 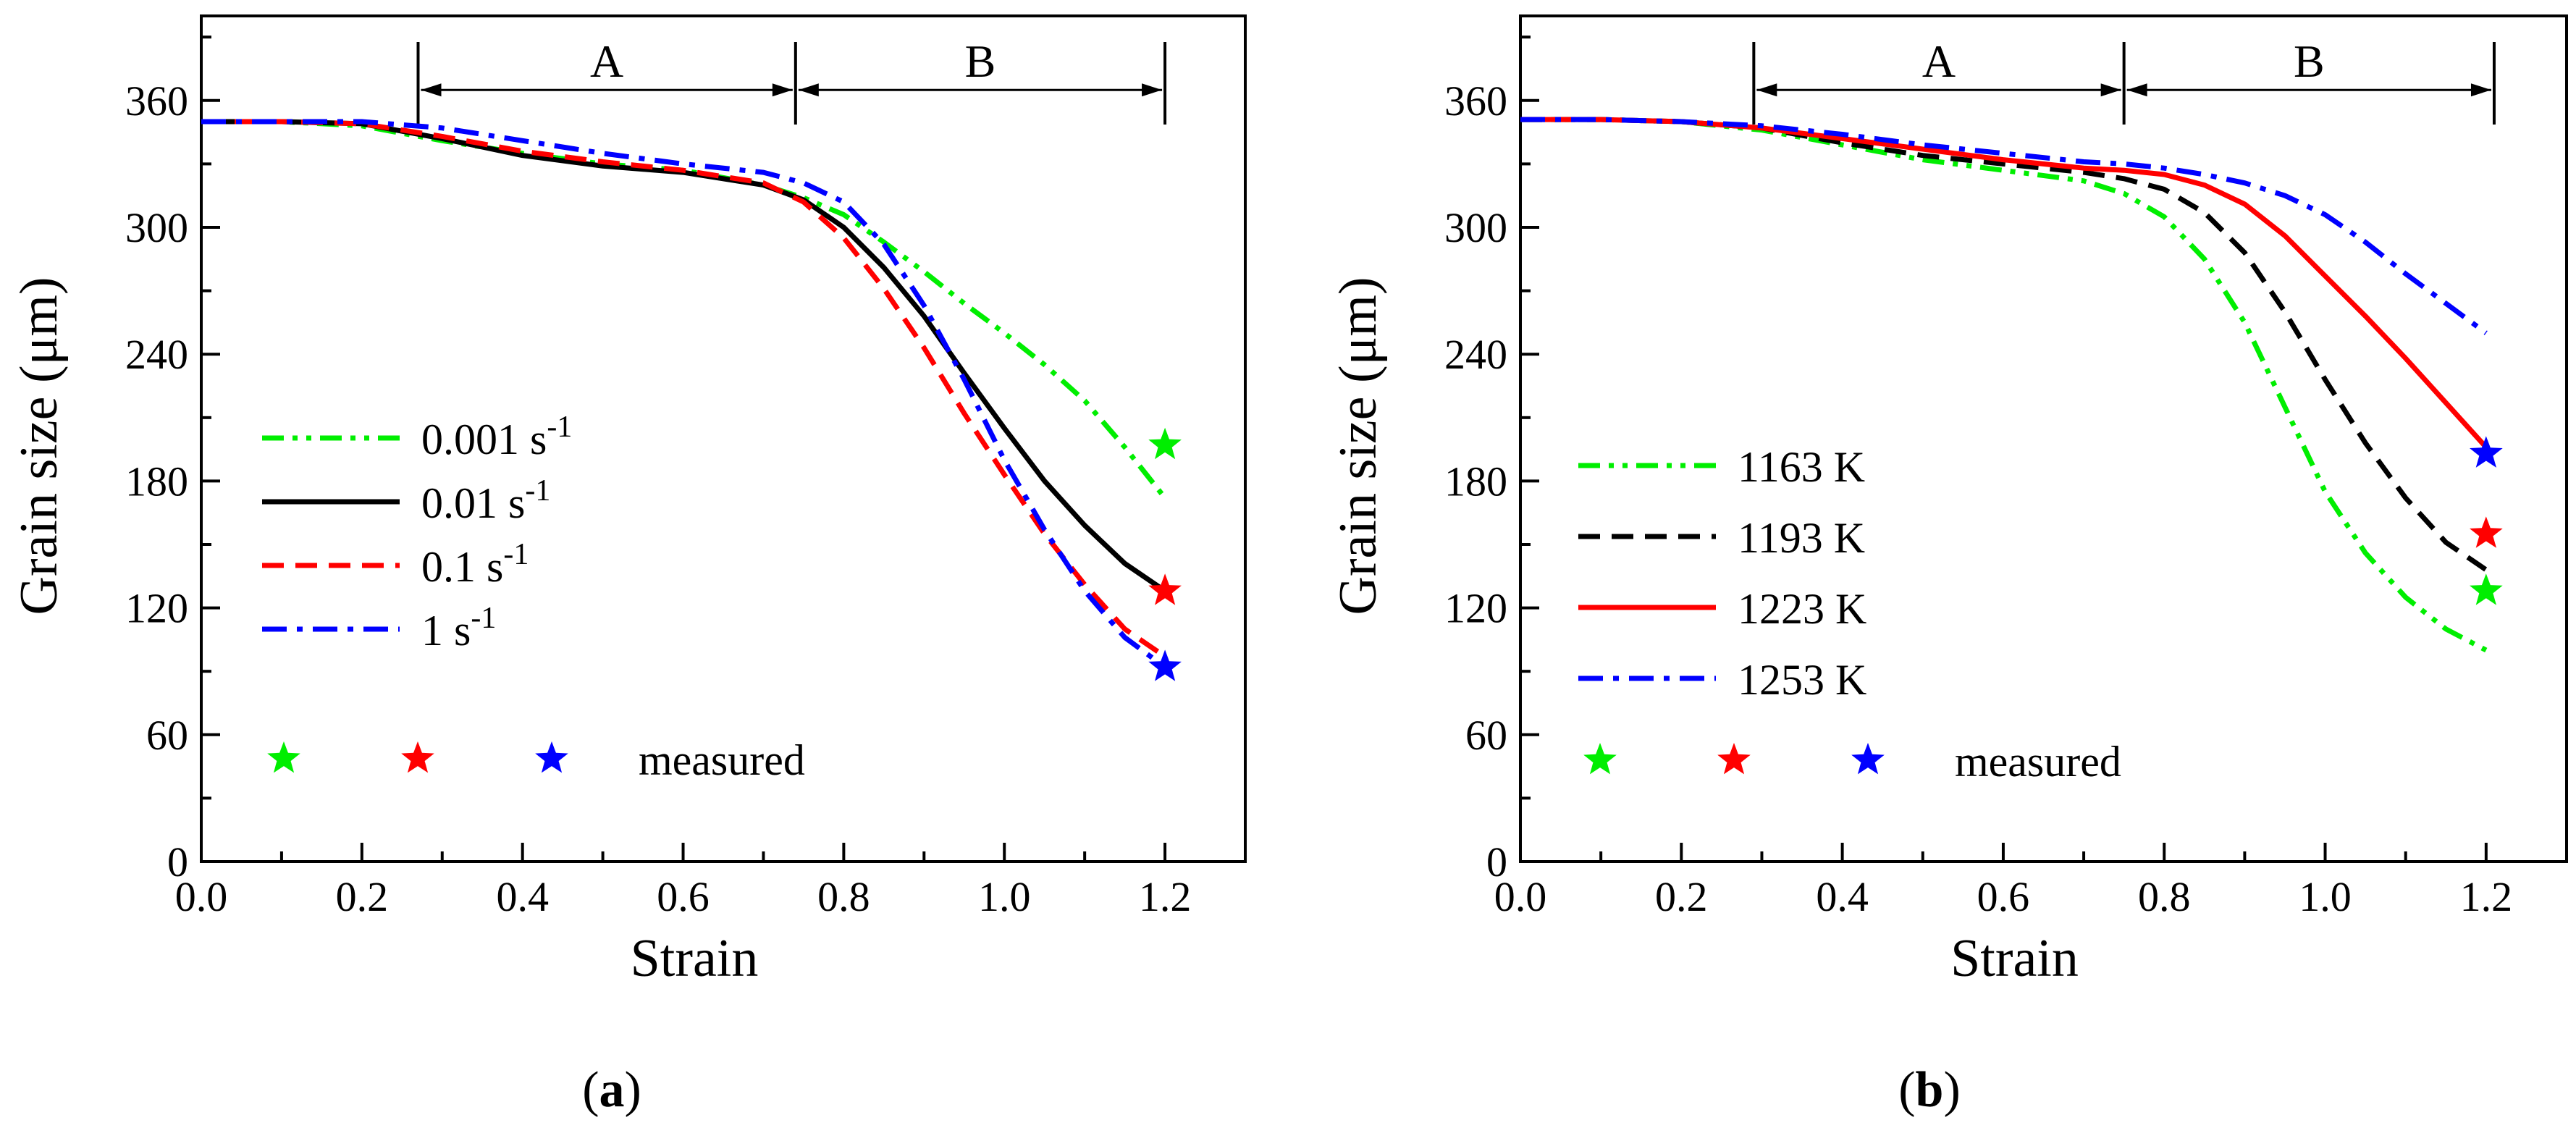 I want to click on legend-label-text: 0.1 s, so click(x=462, y=567).